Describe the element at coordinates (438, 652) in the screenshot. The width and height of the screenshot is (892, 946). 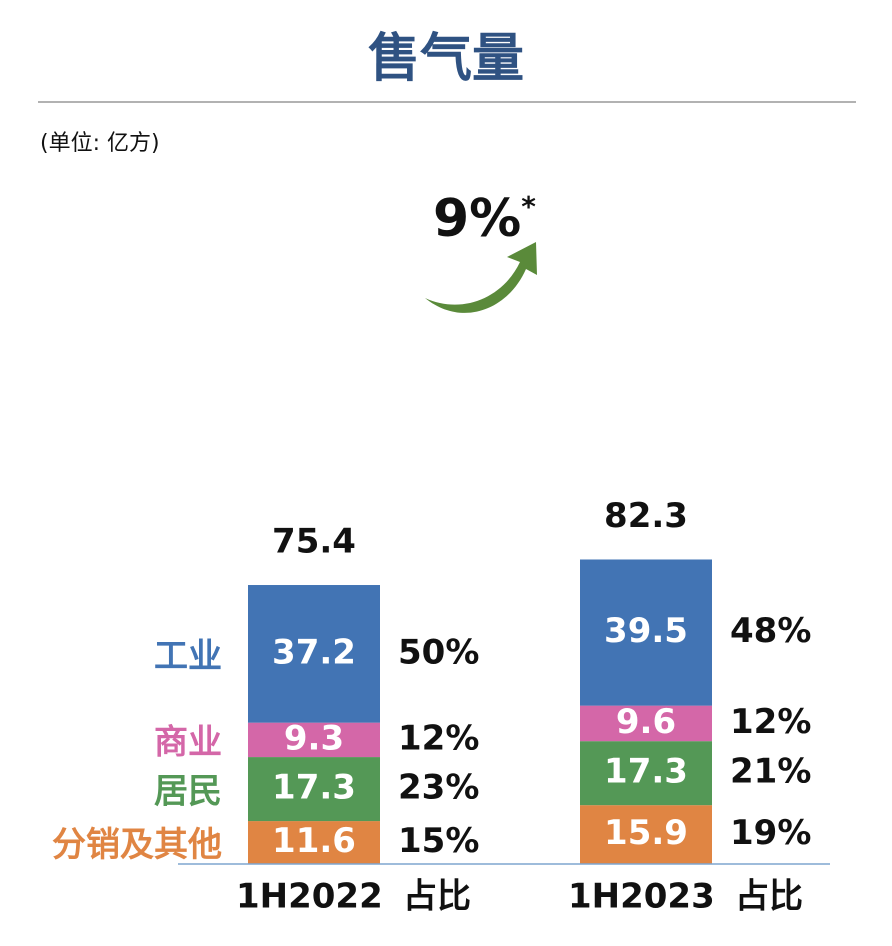
I see `share-label: 50%` at that location.